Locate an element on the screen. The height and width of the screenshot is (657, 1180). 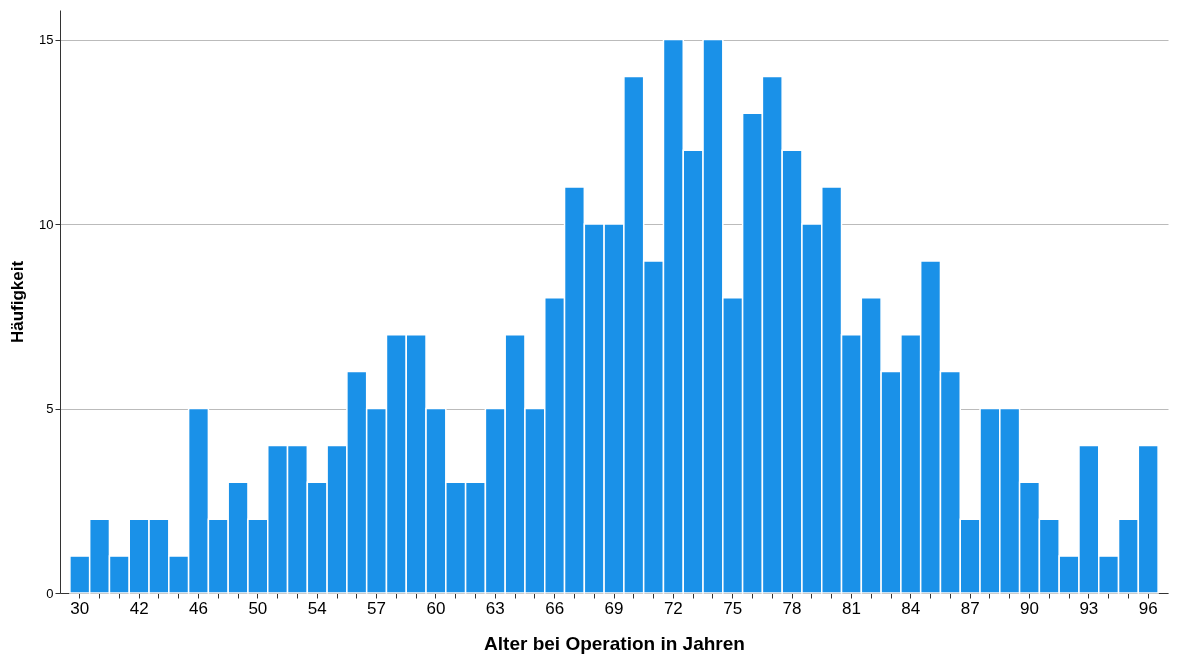
x-tick-label: 87 is located at coordinates (970, 608).